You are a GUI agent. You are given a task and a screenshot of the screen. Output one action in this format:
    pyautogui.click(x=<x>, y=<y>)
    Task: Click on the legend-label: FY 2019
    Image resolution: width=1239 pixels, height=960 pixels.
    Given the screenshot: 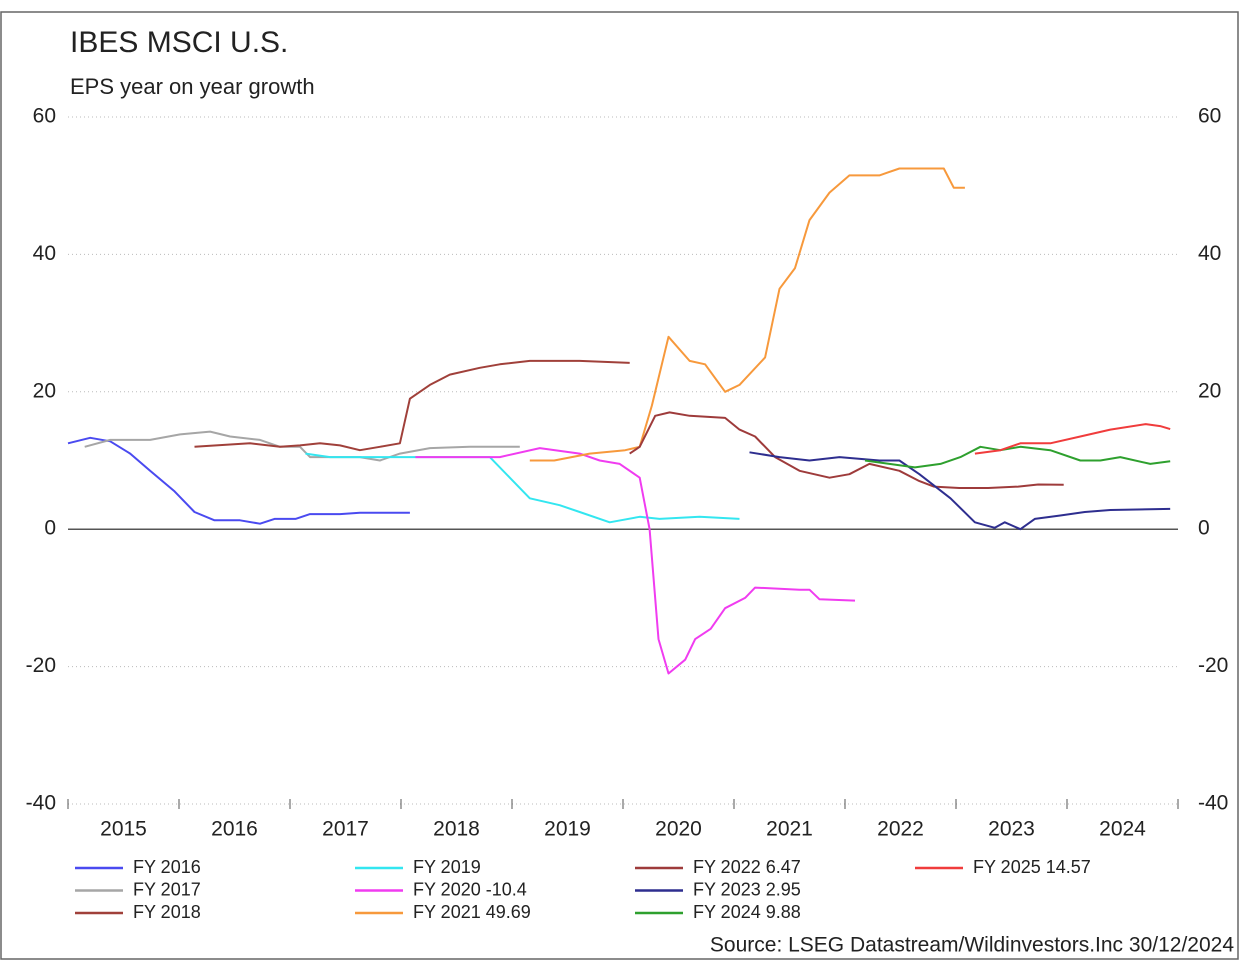 What is the action you would take?
    pyautogui.click(x=447, y=867)
    